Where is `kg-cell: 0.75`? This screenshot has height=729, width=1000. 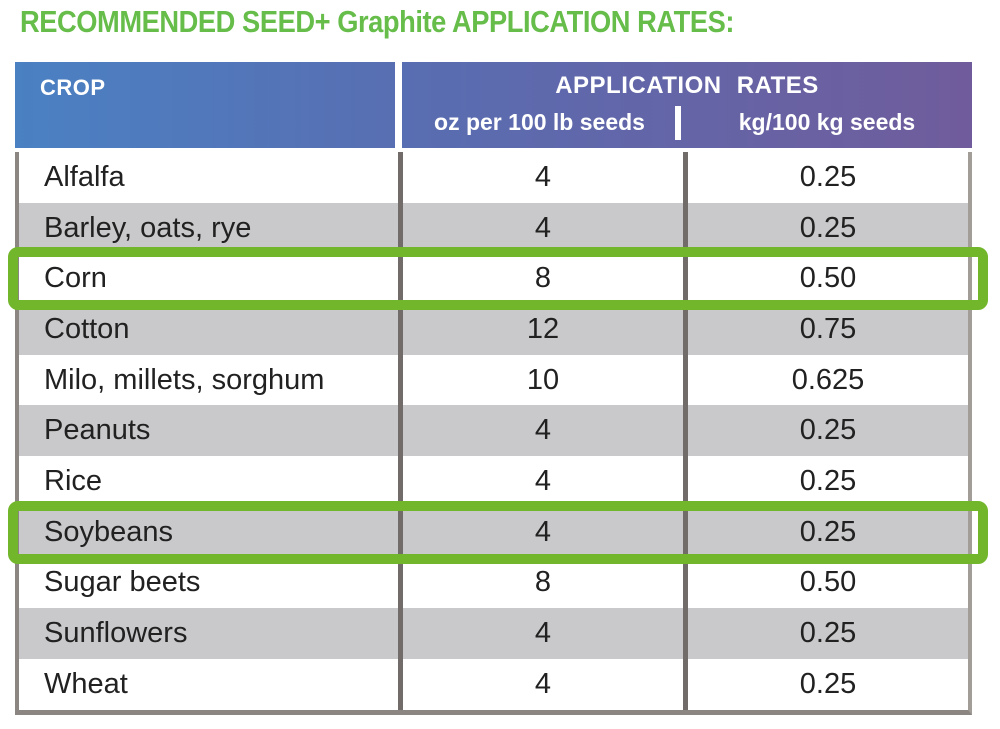
kg-cell: 0.75 is located at coordinates (828, 328).